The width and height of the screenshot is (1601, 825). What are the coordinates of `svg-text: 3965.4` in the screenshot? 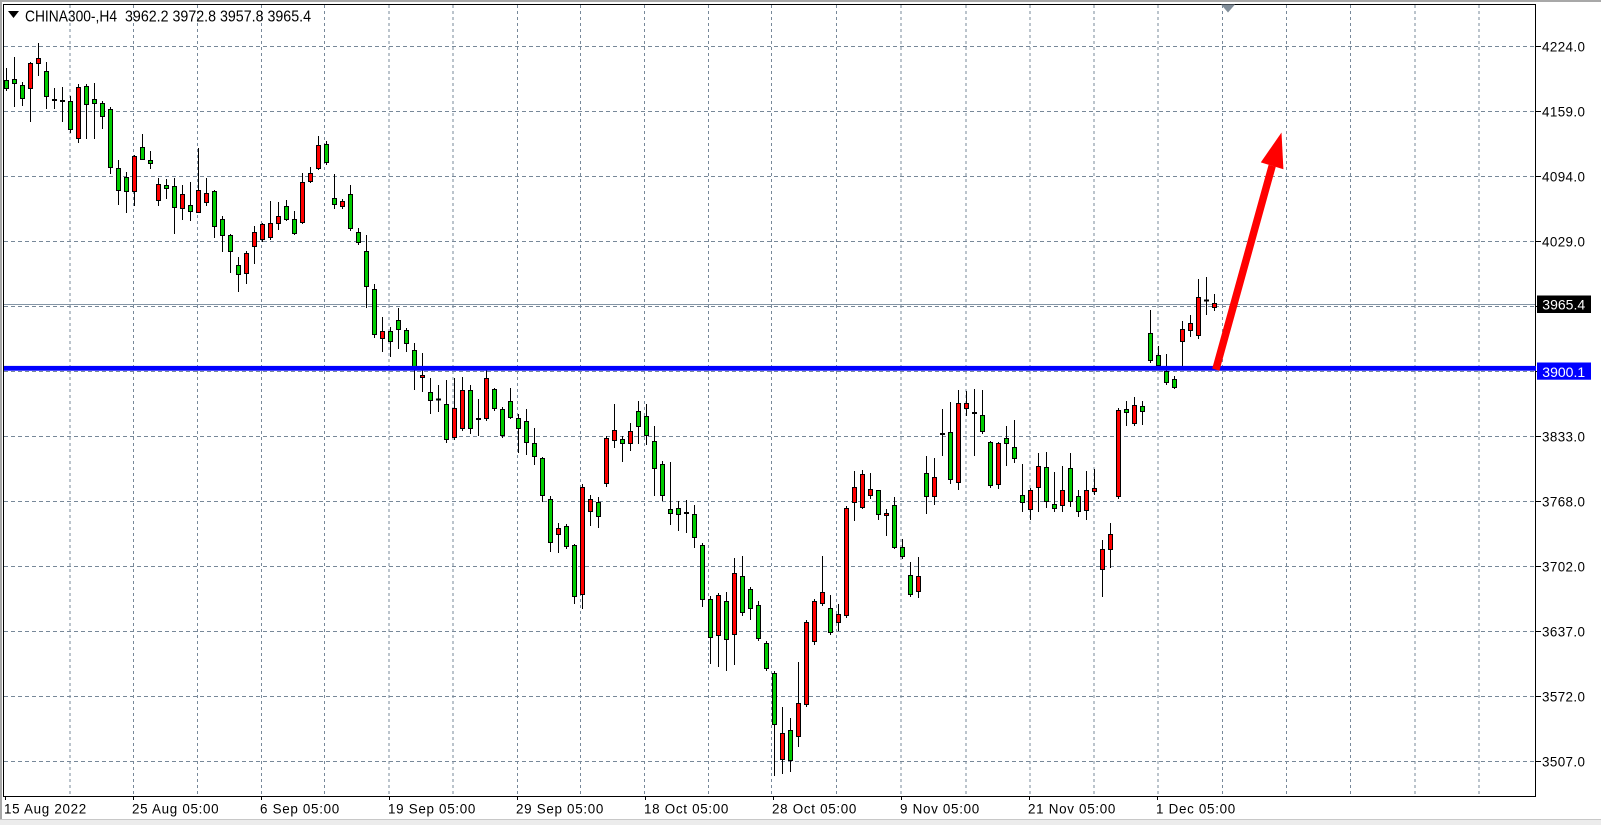 It's located at (1563, 305).